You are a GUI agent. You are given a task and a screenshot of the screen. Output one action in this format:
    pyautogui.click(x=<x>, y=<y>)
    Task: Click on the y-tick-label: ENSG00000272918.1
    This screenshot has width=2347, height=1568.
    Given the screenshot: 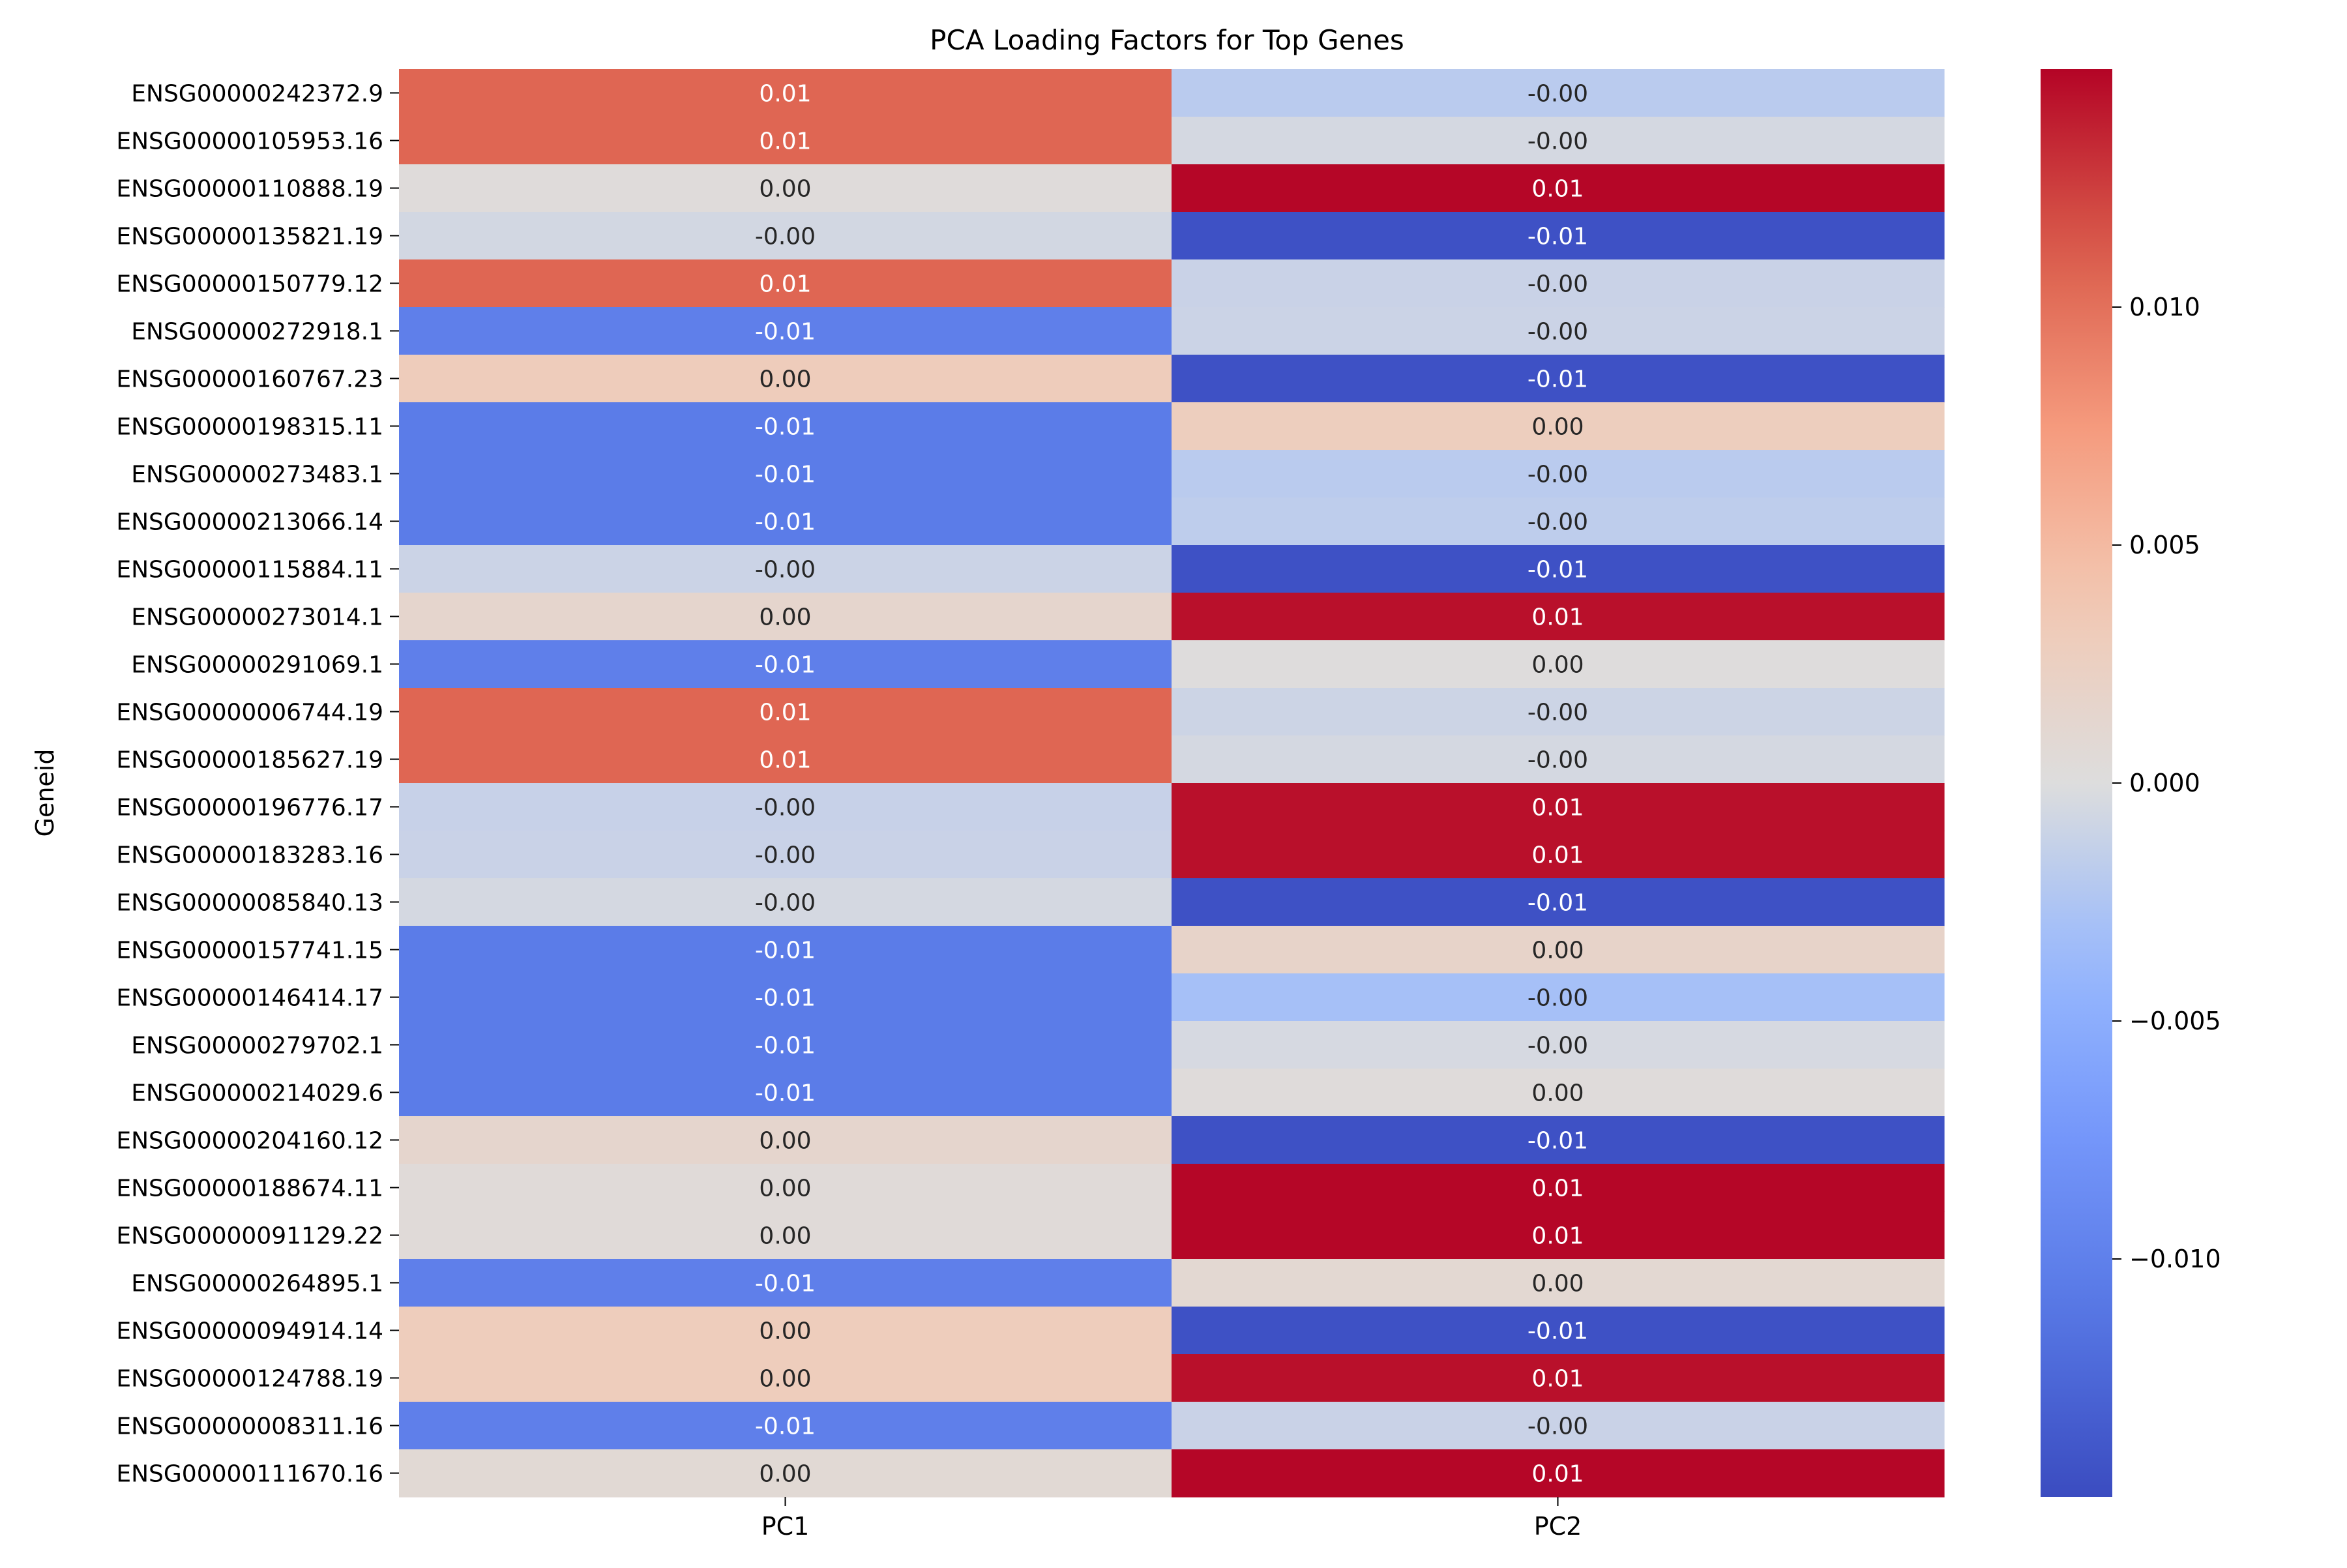 What is the action you would take?
    pyautogui.click(x=257, y=333)
    